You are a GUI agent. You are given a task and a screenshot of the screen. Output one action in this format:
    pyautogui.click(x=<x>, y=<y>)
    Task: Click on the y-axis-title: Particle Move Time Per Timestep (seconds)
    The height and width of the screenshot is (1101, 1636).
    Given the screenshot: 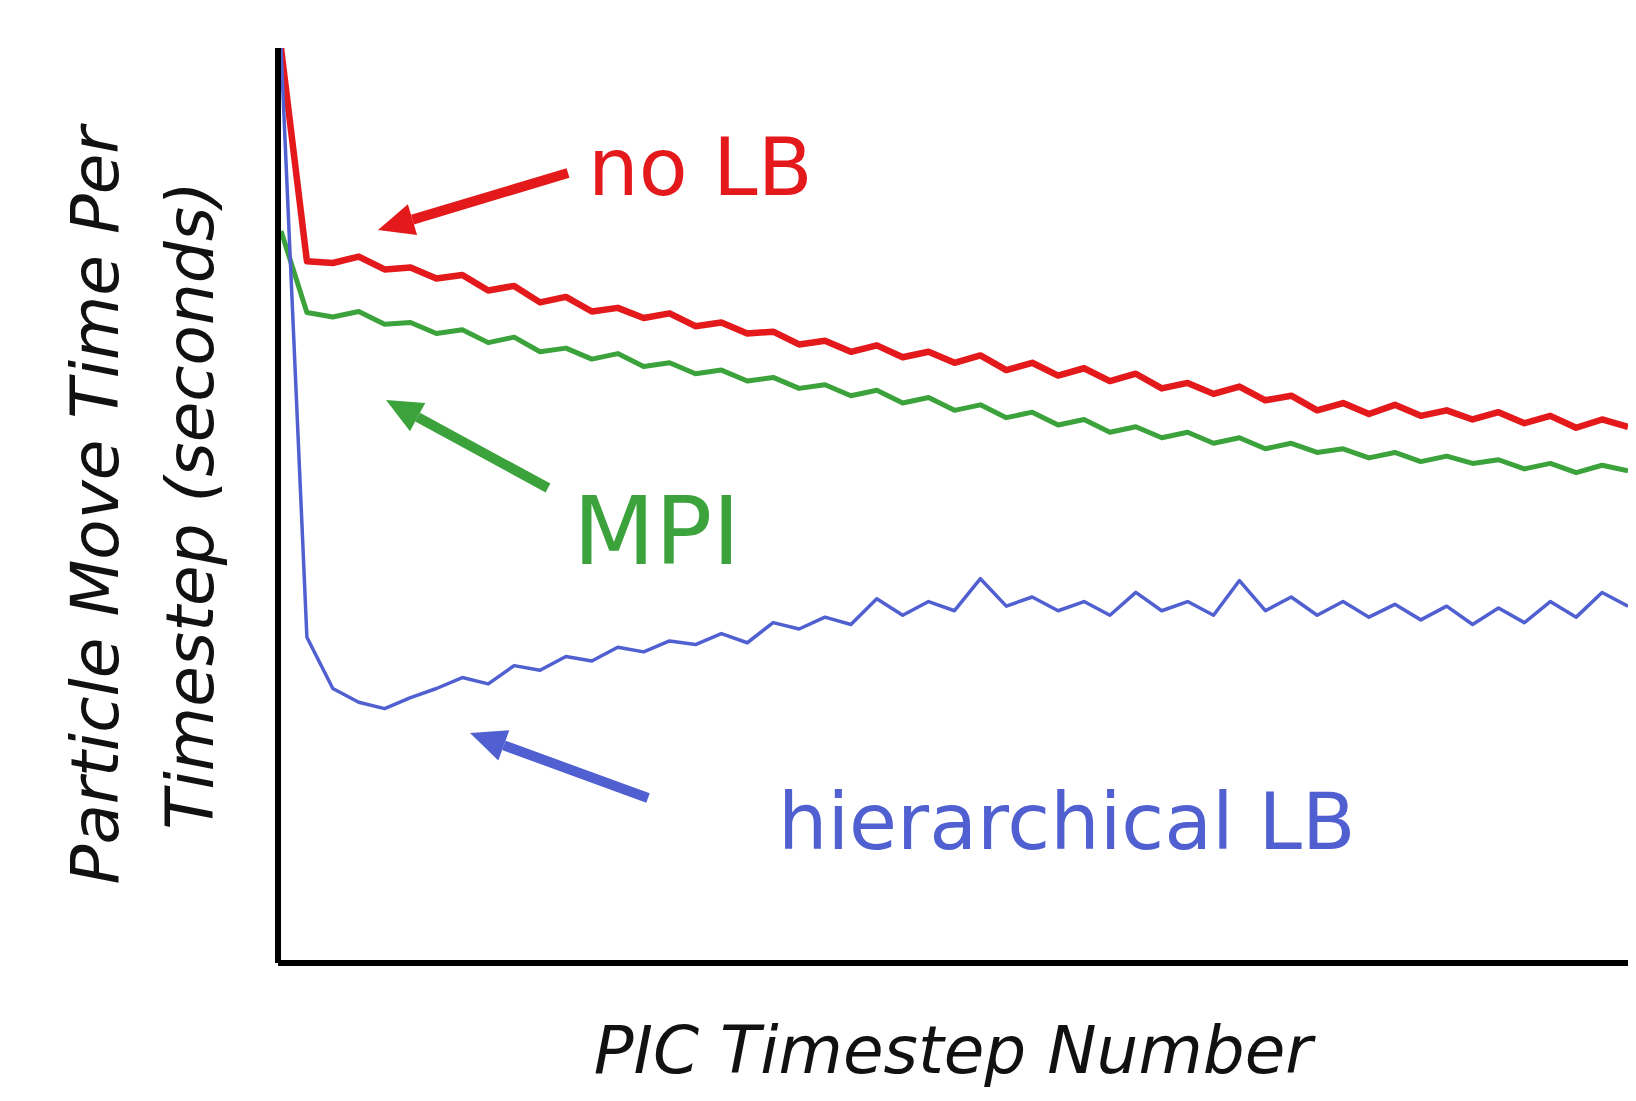 What is the action you would take?
    pyautogui.click(x=143, y=503)
    